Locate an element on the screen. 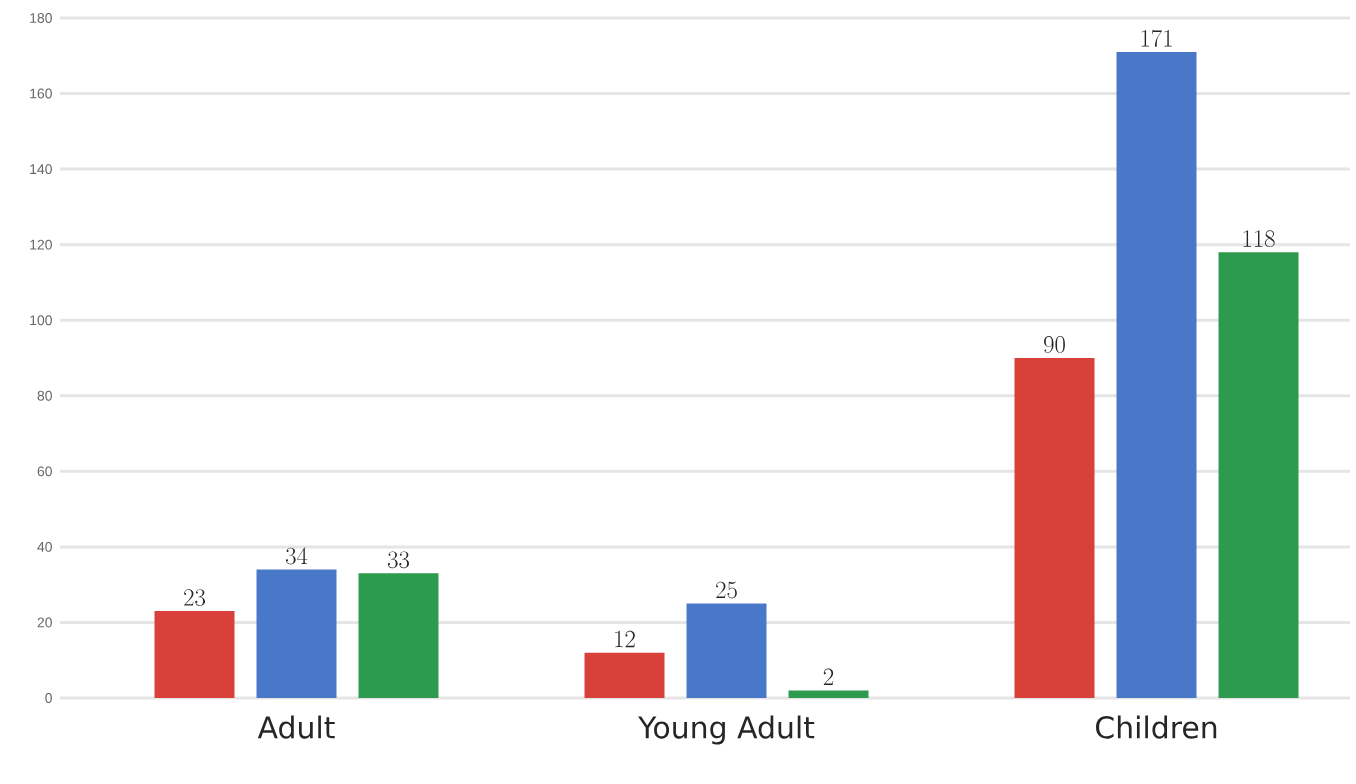 The image size is (1356, 784). y-tick-label: 80 is located at coordinates (44, 395).